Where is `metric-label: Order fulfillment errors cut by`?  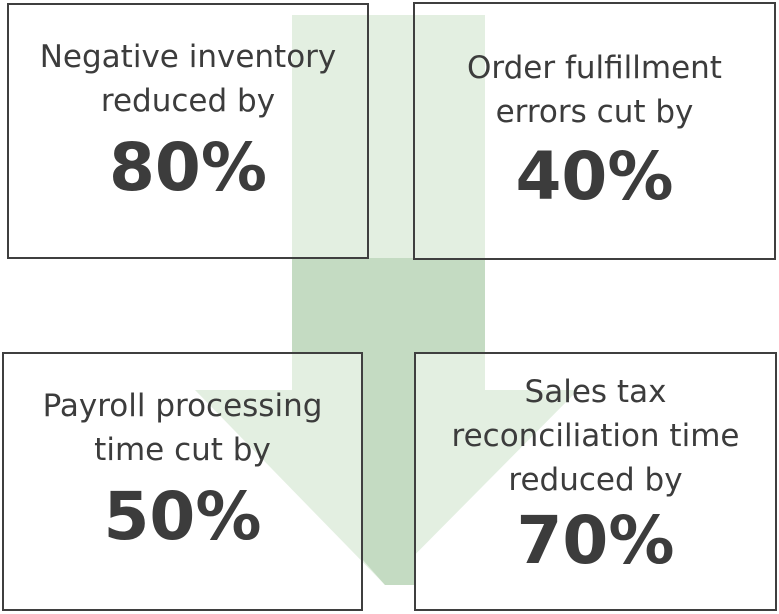
metric-label: Order fulfillment errors cut by is located at coordinates (594, 90).